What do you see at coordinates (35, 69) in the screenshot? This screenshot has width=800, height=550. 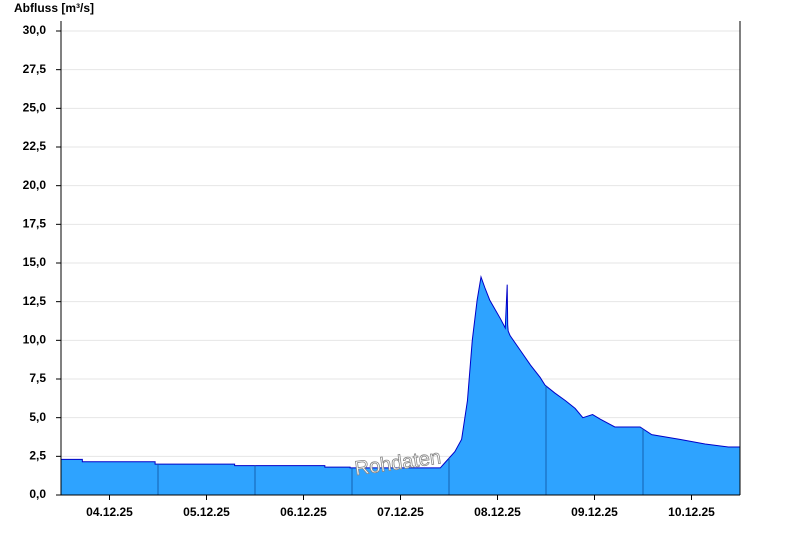 I see `y-tick-label: 27,5` at bounding box center [35, 69].